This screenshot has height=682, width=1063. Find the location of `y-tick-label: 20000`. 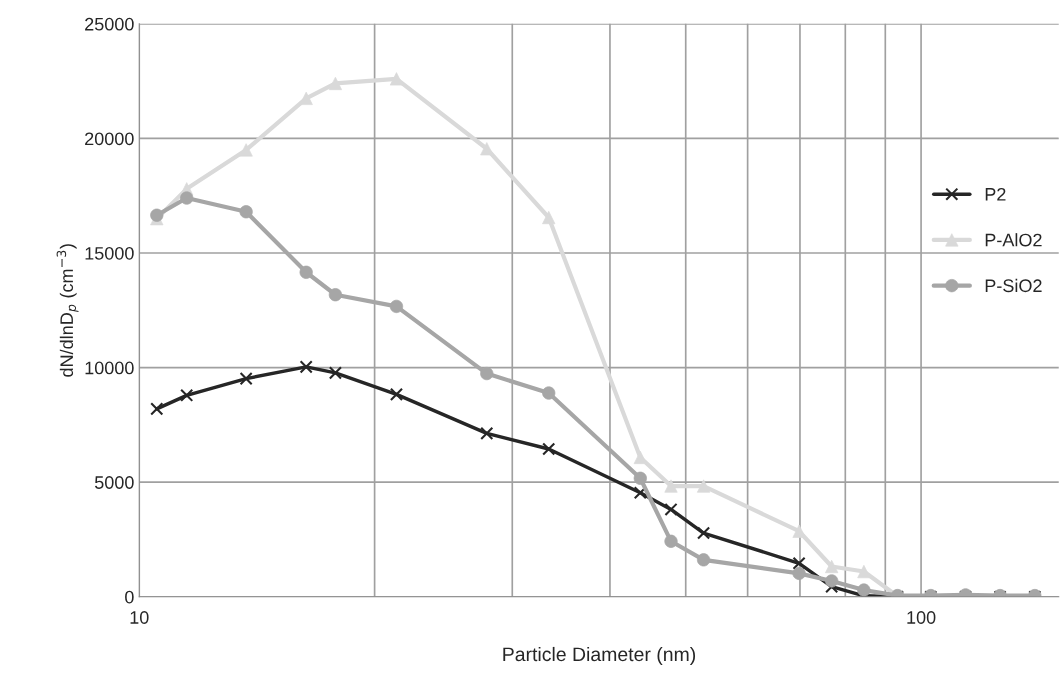

y-tick-label: 20000 is located at coordinates (109, 139).